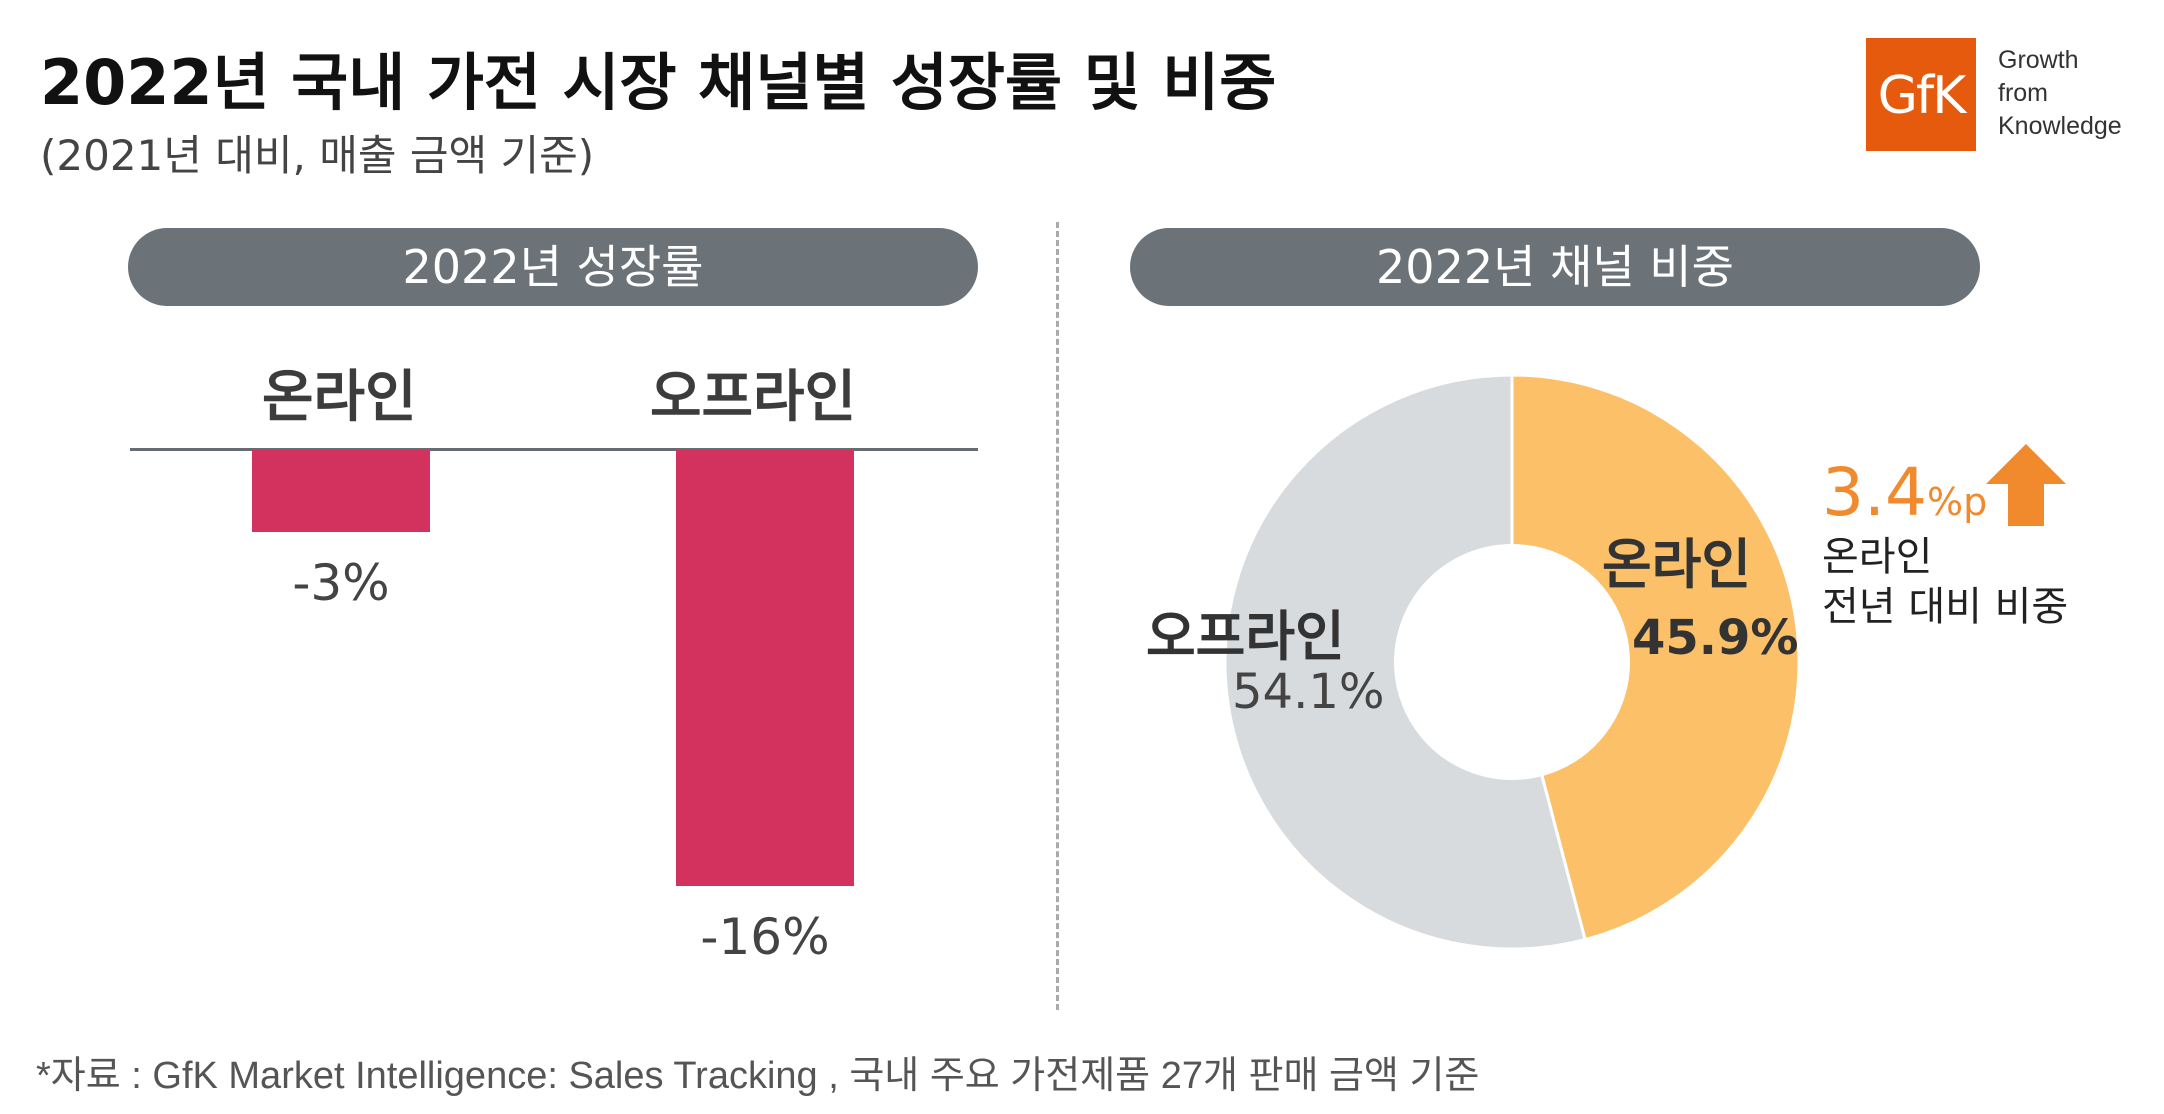 This screenshot has height=1114, width=2164. What do you see at coordinates (339, 397) in the screenshot?
I see `category-label-online: 온라인` at bounding box center [339, 397].